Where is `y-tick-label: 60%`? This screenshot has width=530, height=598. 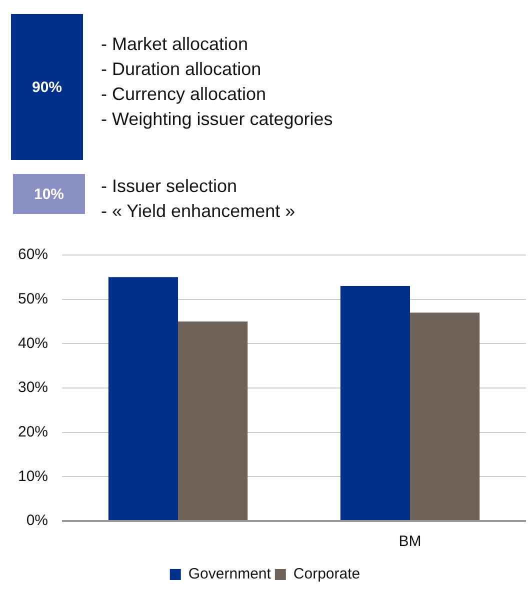
y-tick-label: 60% is located at coordinates (33, 255).